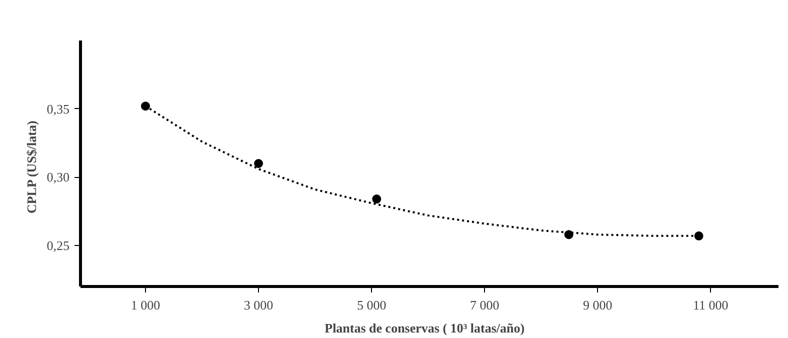 The height and width of the screenshot is (338, 788). Describe the element at coordinates (58, 177) in the screenshot. I see `y-tick-label: 0,30` at that location.